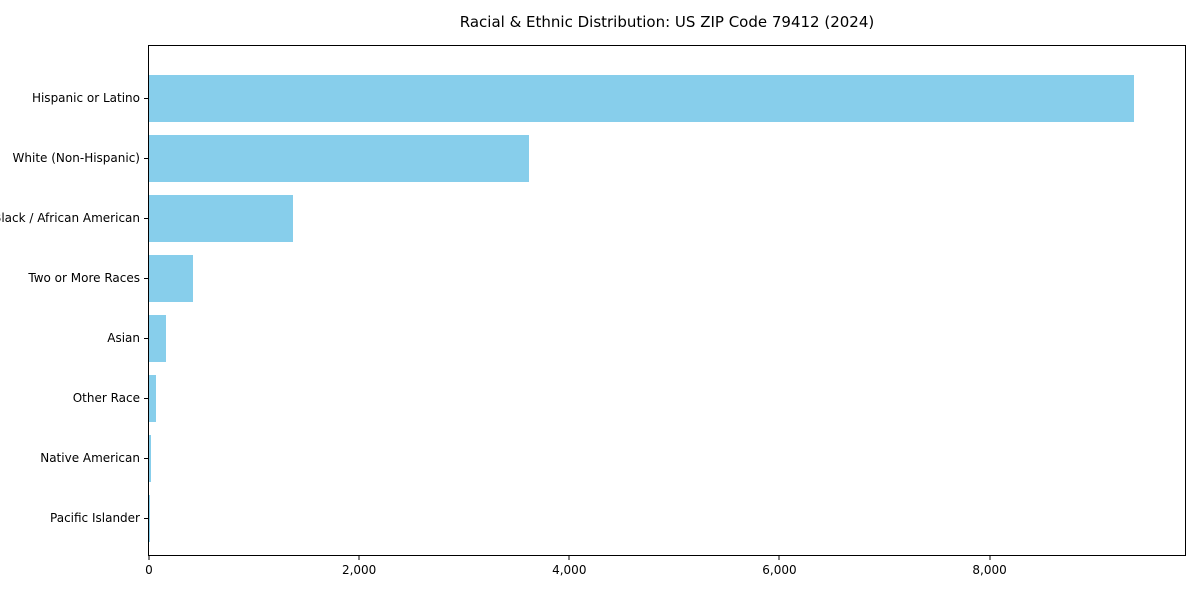  Describe the element at coordinates (90, 458) in the screenshot. I see `y-axis-label: Native American` at that location.